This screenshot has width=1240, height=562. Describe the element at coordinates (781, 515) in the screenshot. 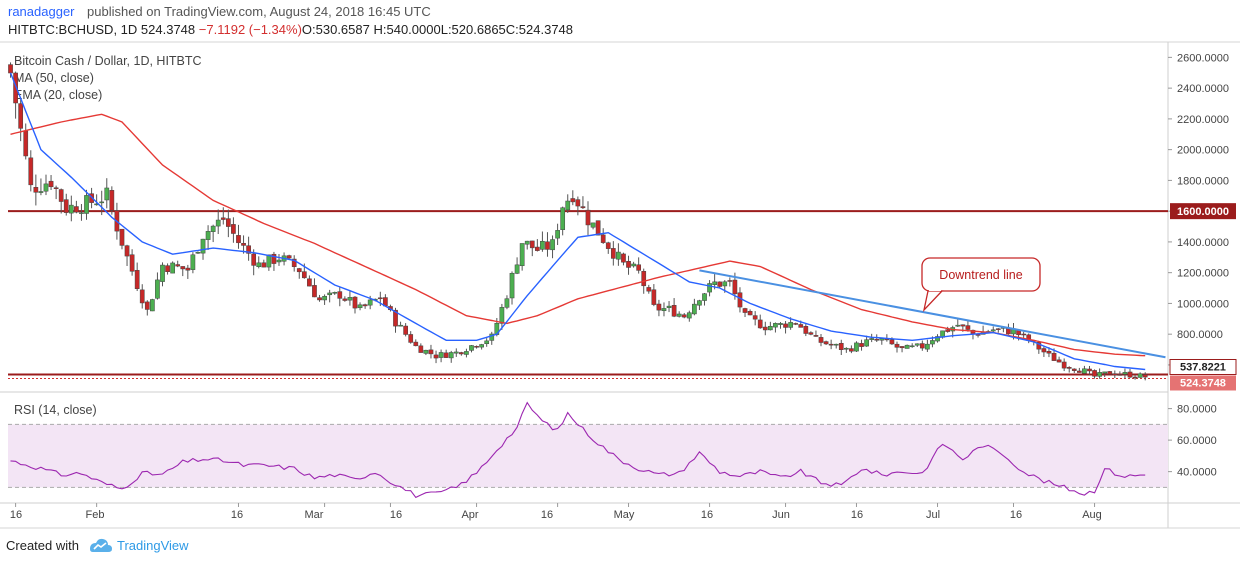

I see `time-axis-label: Jun` at that location.